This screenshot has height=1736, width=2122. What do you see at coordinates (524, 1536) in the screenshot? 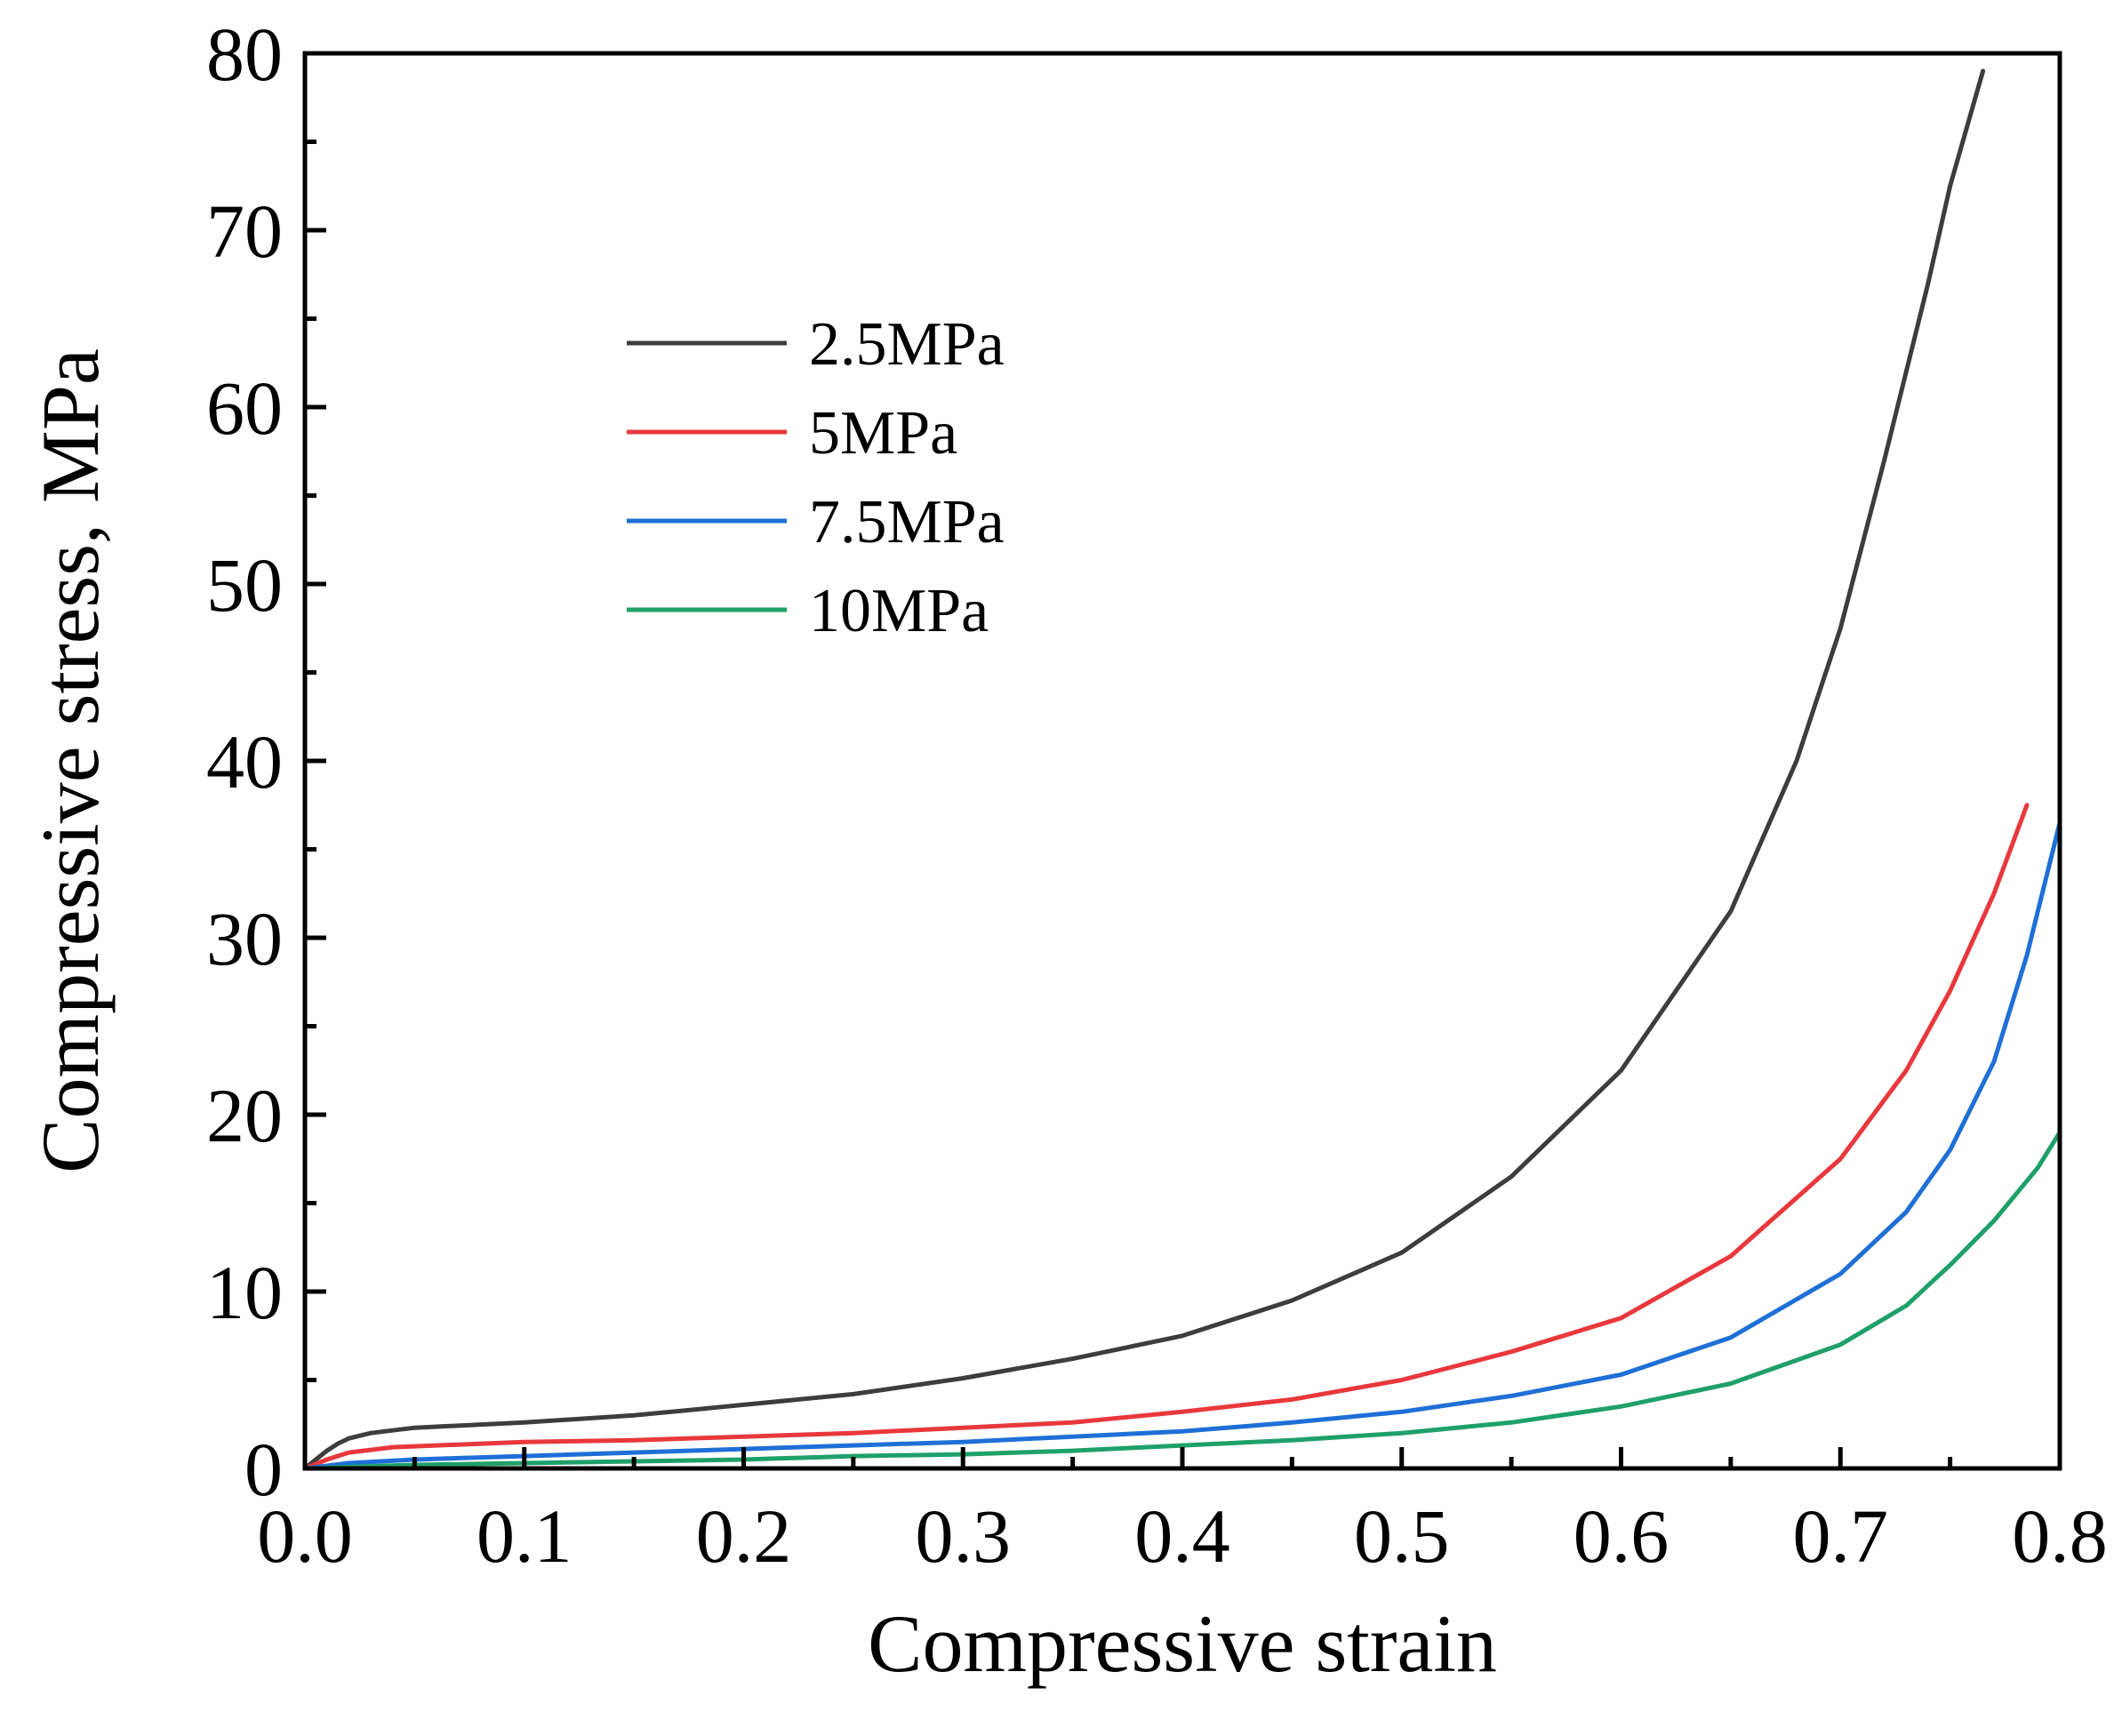
I see `x-tick-label: 0.1` at bounding box center [524, 1536].